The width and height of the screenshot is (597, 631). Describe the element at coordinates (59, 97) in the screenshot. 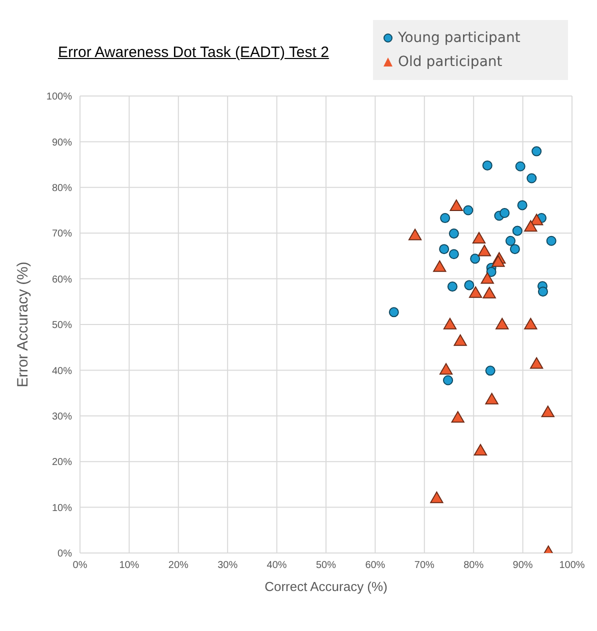

I see `y-tick-label: 100%` at that location.